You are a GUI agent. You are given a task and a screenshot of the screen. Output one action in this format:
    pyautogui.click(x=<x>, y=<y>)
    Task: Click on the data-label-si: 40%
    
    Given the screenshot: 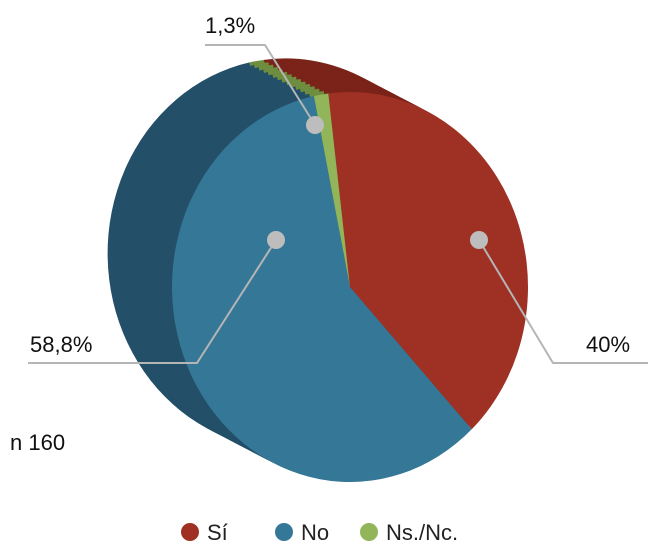 What is the action you would take?
    pyautogui.click(x=608, y=344)
    